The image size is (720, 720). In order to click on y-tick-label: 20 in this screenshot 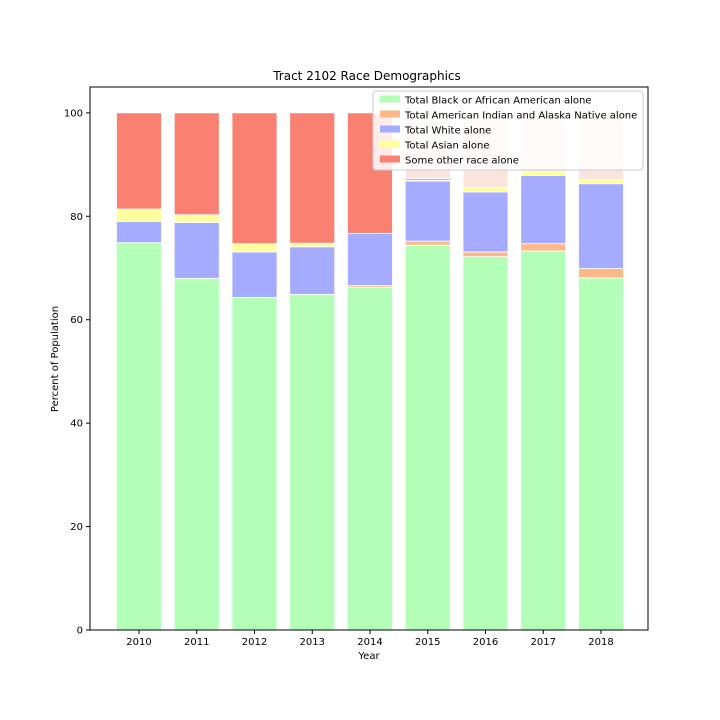, I will do `click(76, 527)`.